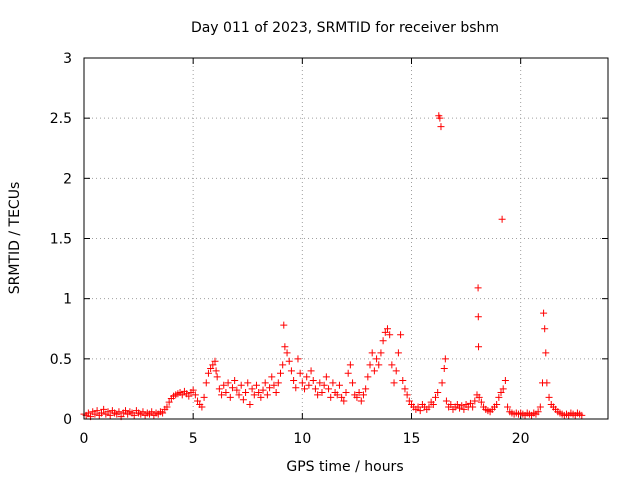 This screenshot has width=640, height=480. Describe the element at coordinates (521, 439) in the screenshot. I see `x-tick-label: 20` at that location.